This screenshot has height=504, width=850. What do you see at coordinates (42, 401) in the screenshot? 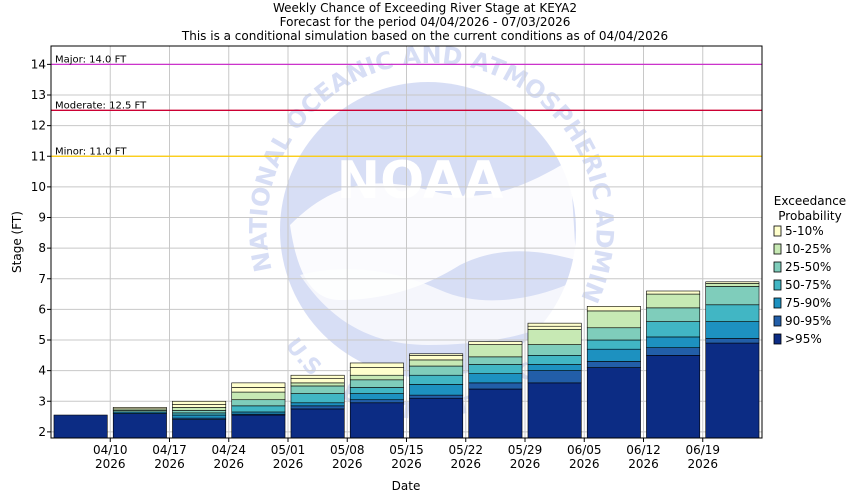
I see `y-tick-label: 3` at bounding box center [42, 401].